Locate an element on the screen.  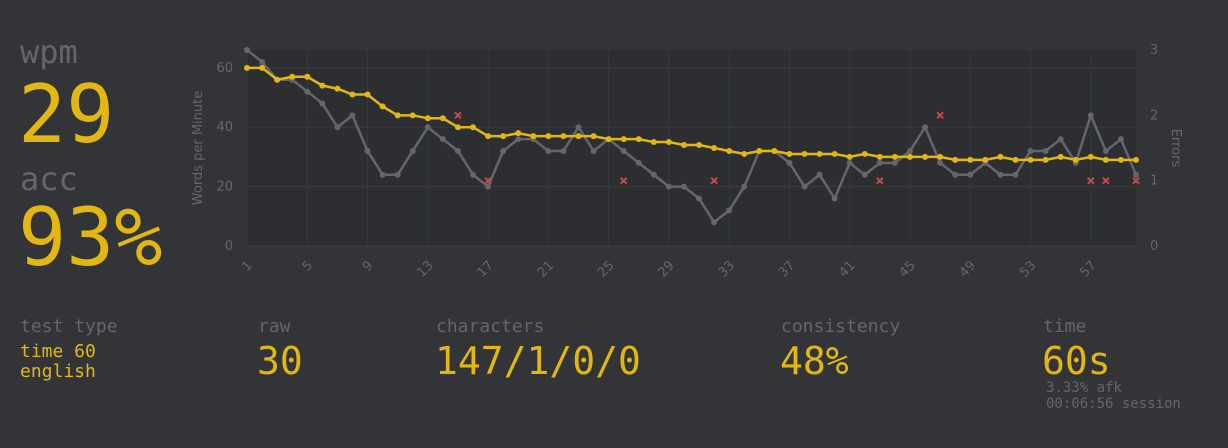
acc-value: 93% is located at coordinates (90, 237).